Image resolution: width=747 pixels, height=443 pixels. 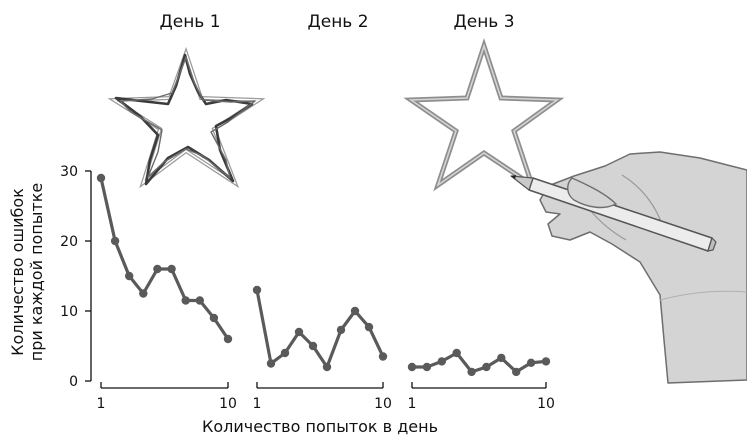 What do you see at coordinates (257, 404) in the screenshot?
I see `x-tick-label-day-2-start: 1` at bounding box center [257, 404].